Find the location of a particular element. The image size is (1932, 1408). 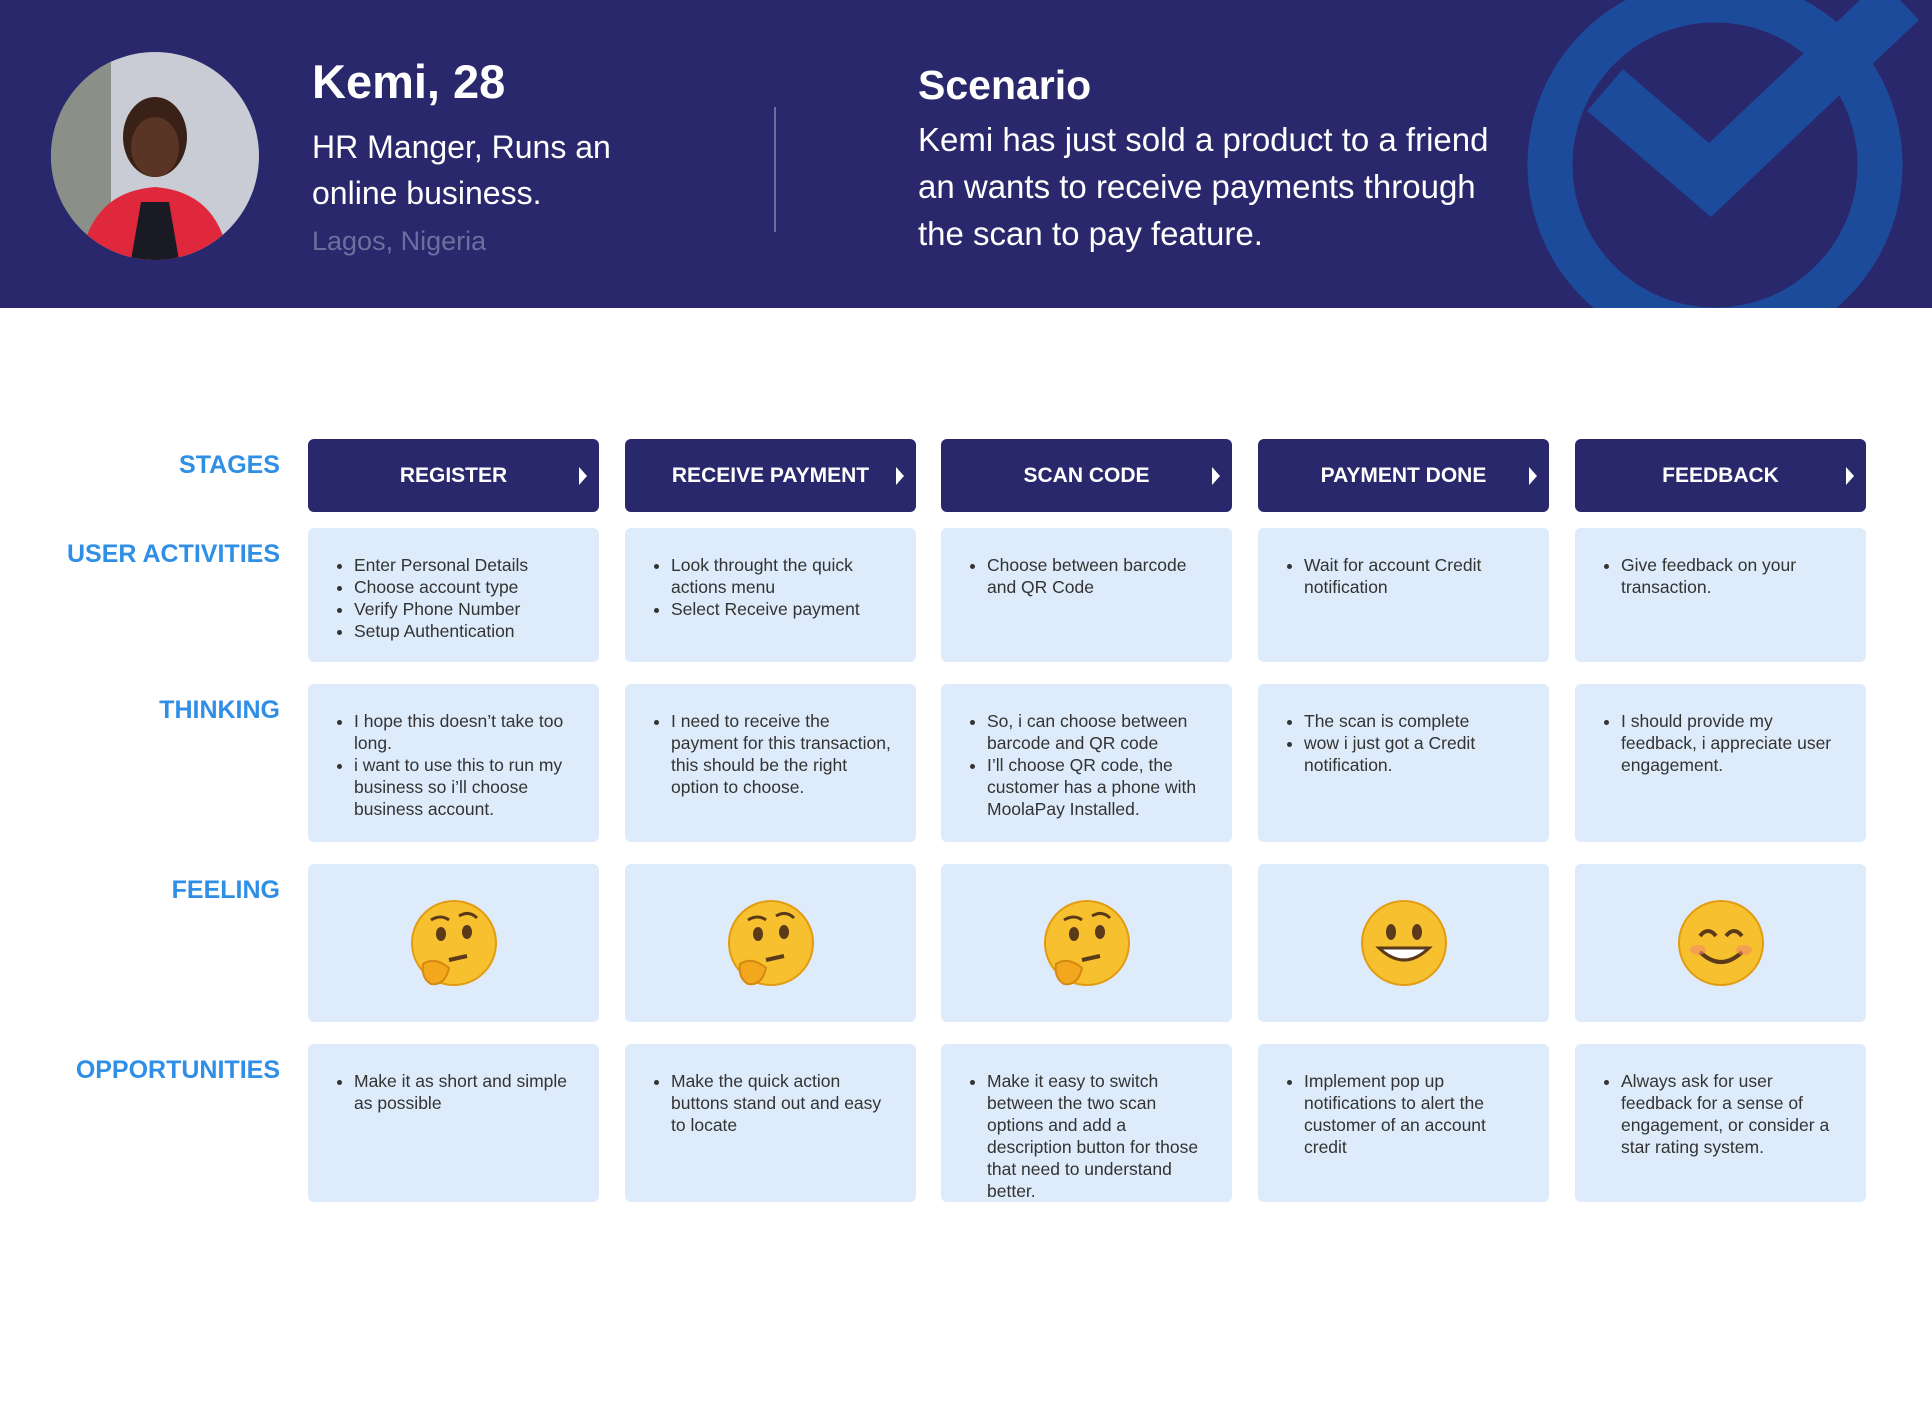

bullet-item: Enter Personal Details is located at coordinates (466, 565).